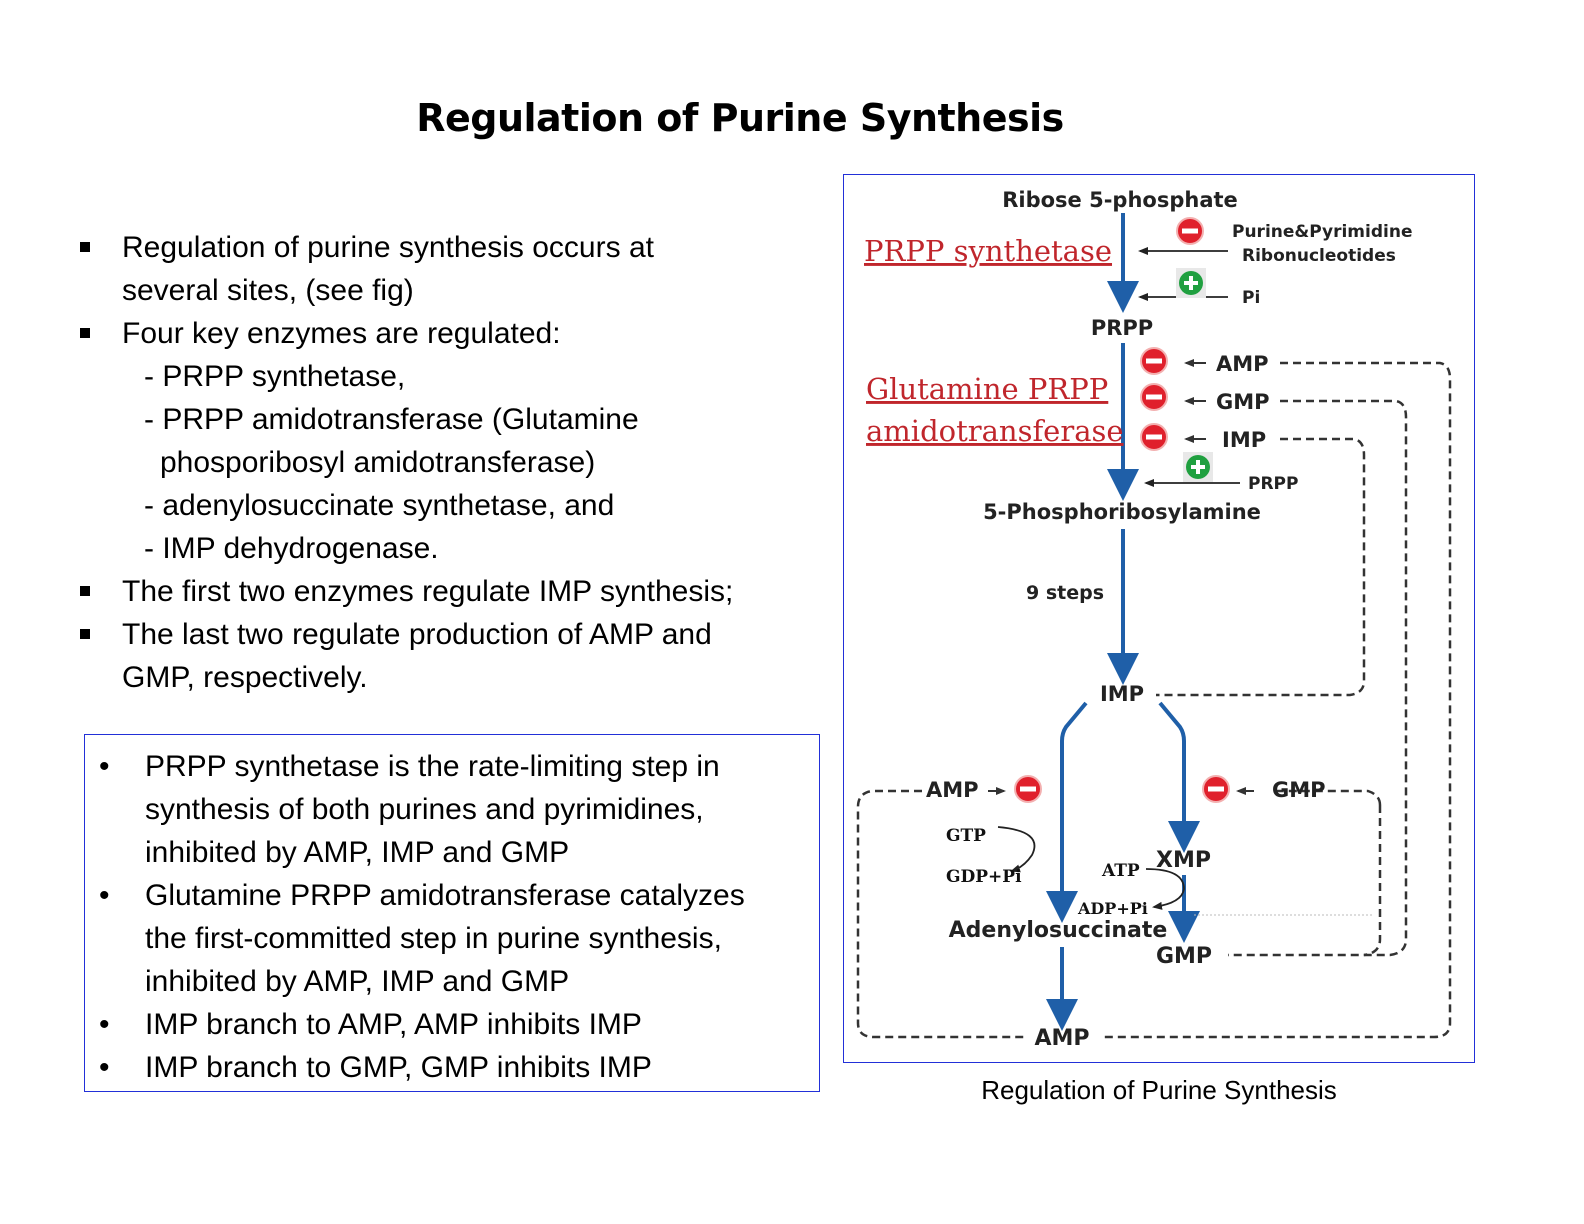 This screenshot has width=1584, height=1224. I want to click on amidotransferase-label: amidotransferase, so click(995, 431).